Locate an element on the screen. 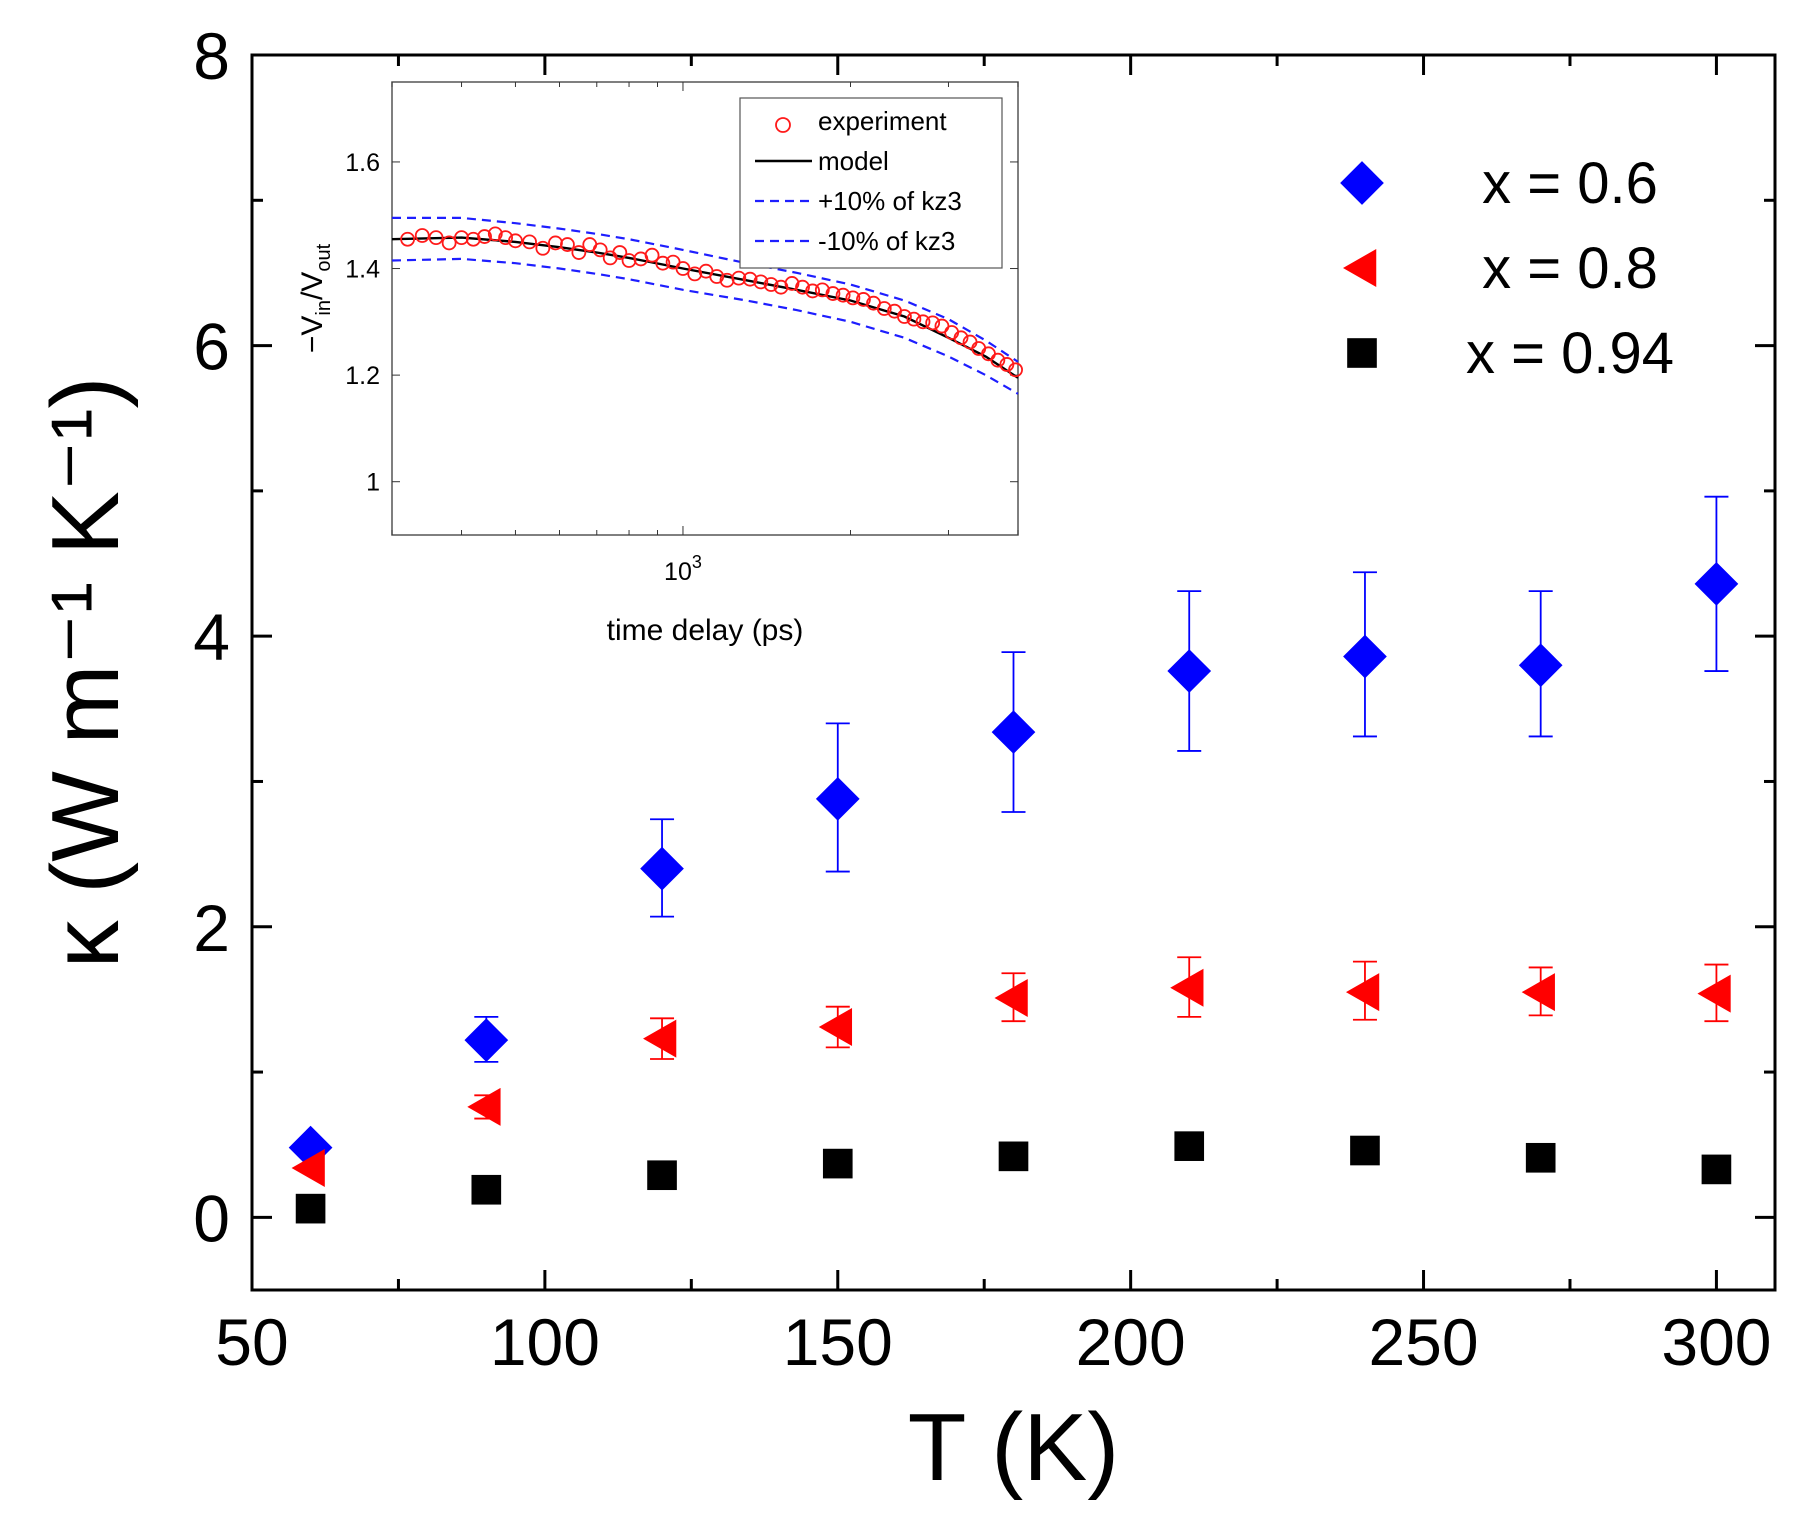 The image size is (1803, 1529). plus10-line is located at coordinates (705, 289).